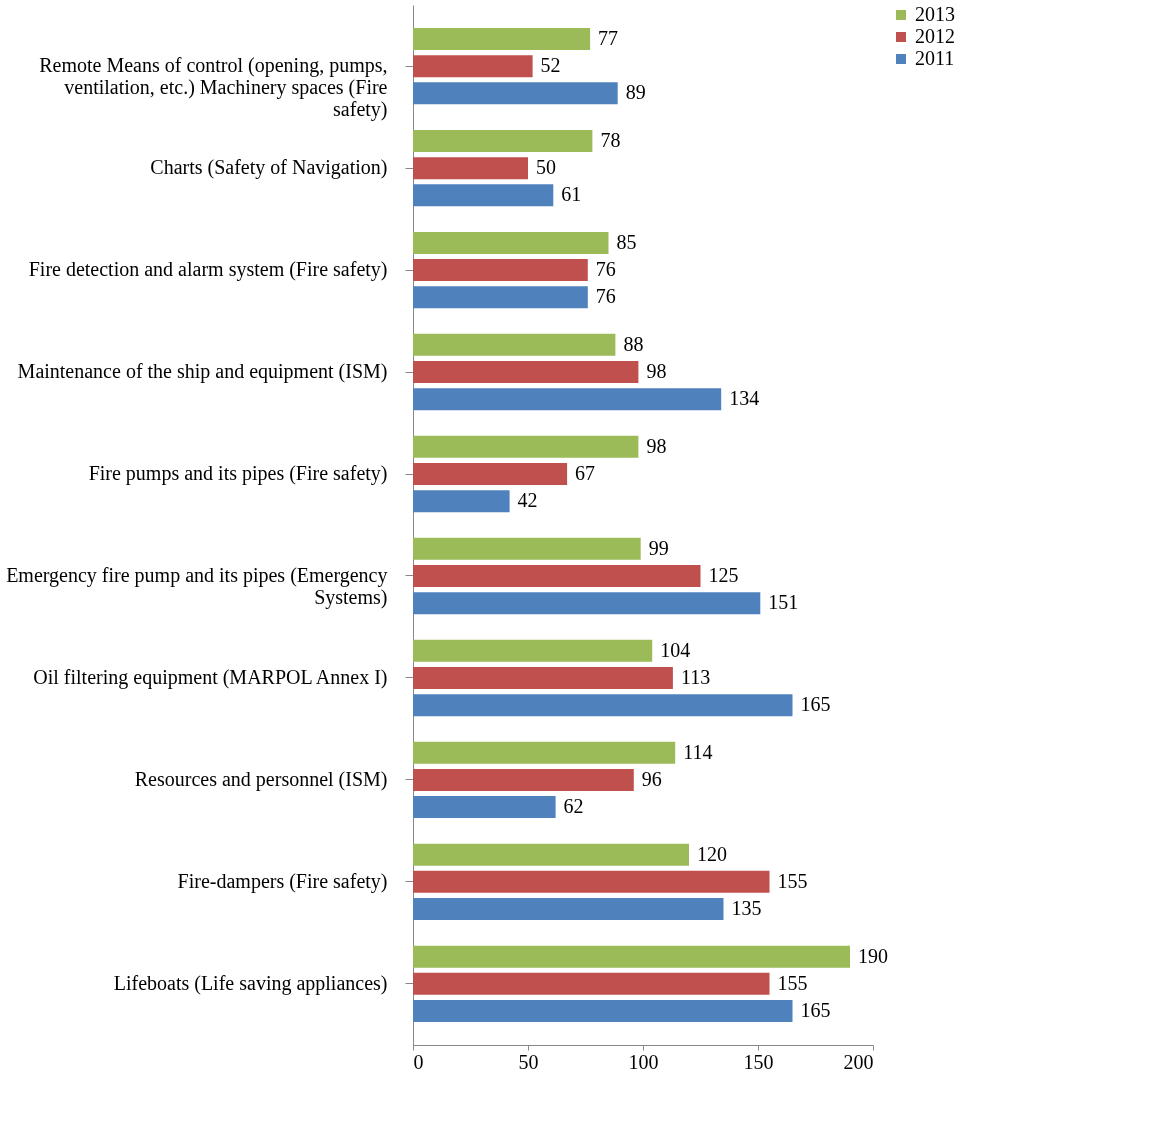 This screenshot has width=1159, height=1122. What do you see at coordinates (282, 881) in the screenshot?
I see `y-tick-label: Fire-dampers (Fire safety)` at bounding box center [282, 881].